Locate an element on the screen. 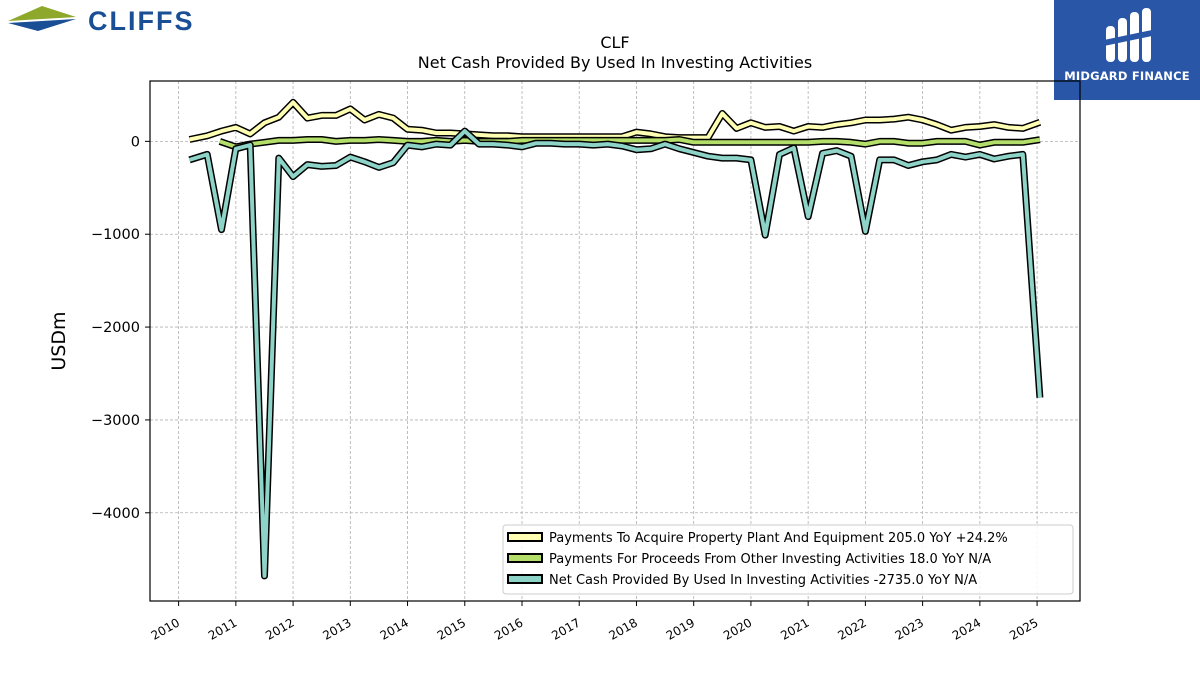  x-tick-label: 2018 is located at coordinates (623, 628).